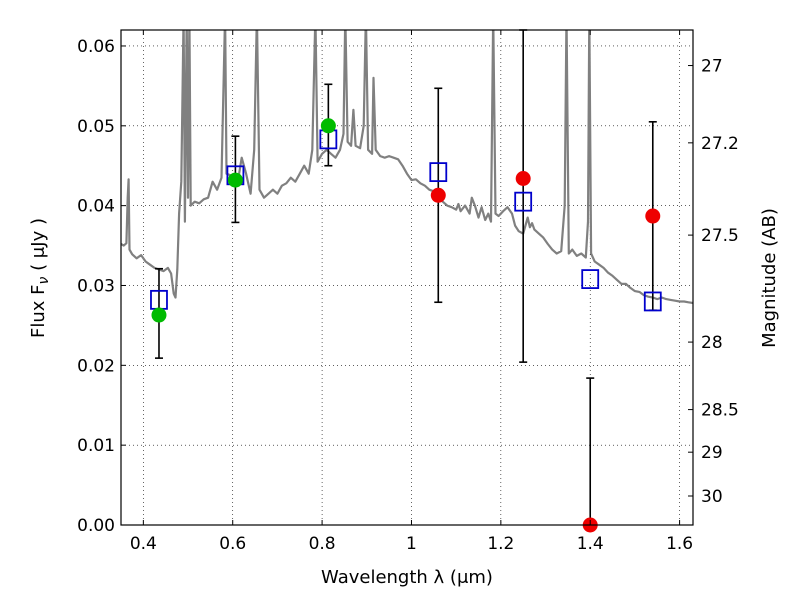 The height and width of the screenshot is (600, 800). Describe the element at coordinates (96, 526) in the screenshot. I see `y-tick-label: 0.00` at that location.